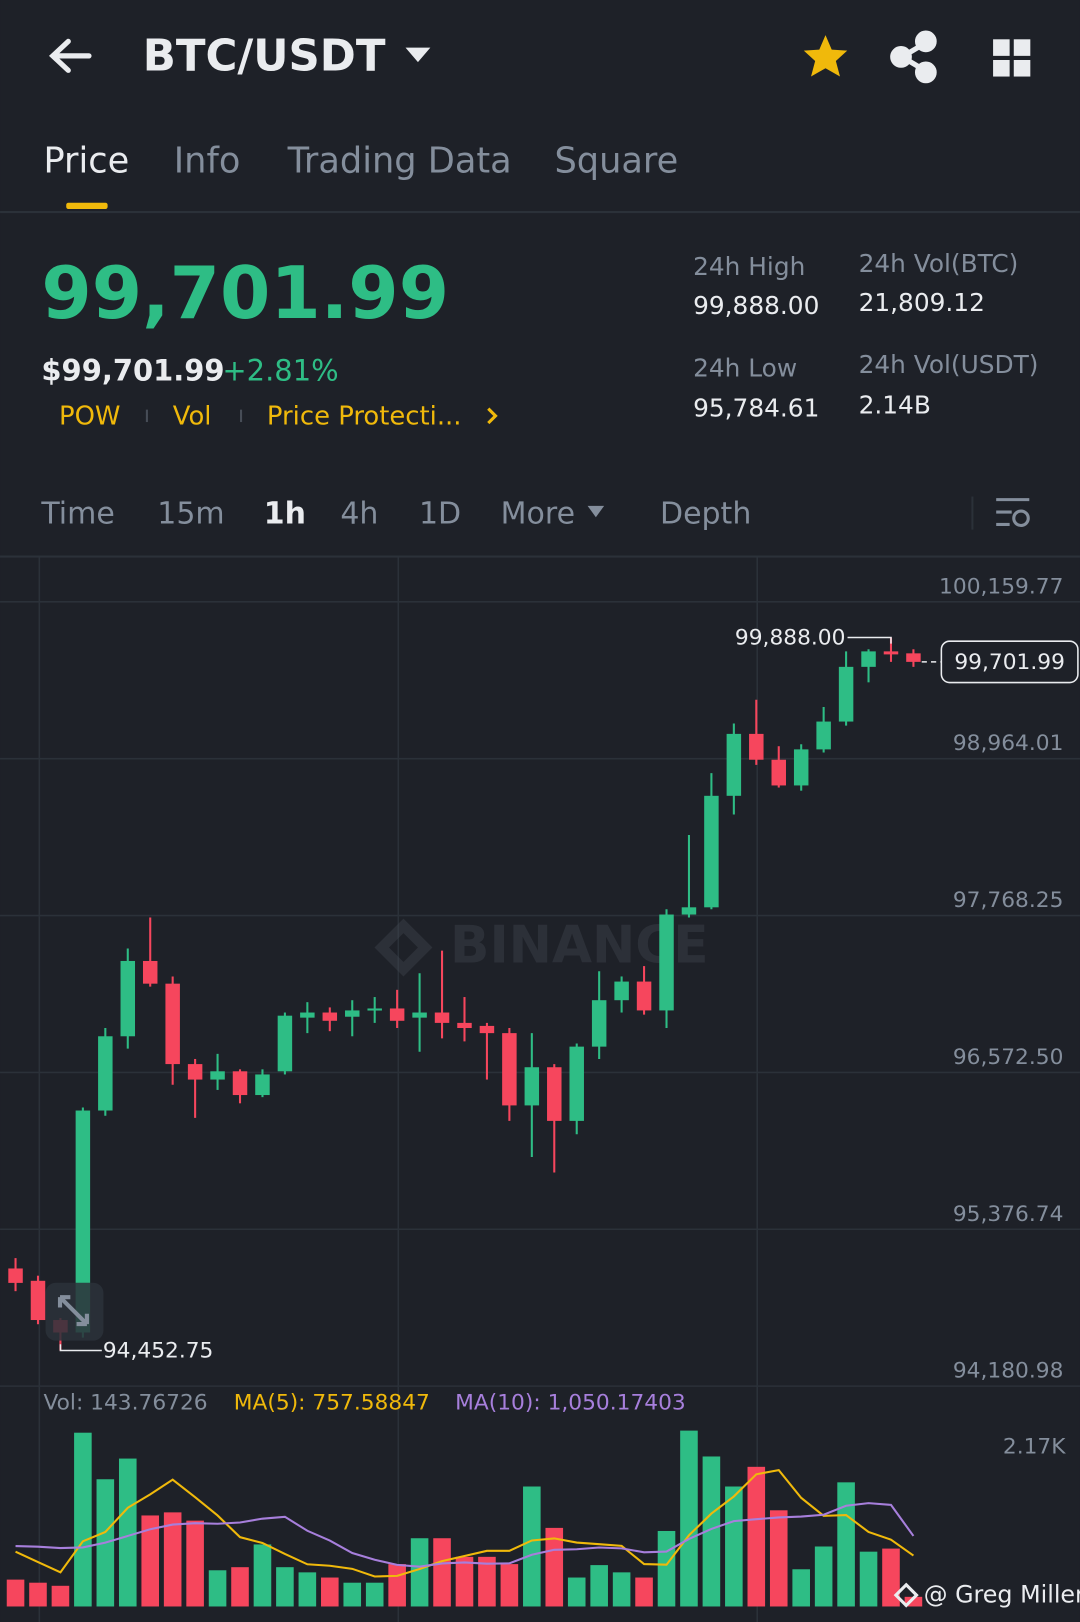 Image resolution: width=1080 pixels, height=1622 pixels. Describe the element at coordinates (1012, 58) in the screenshot. I see `grid-menu` at that location.